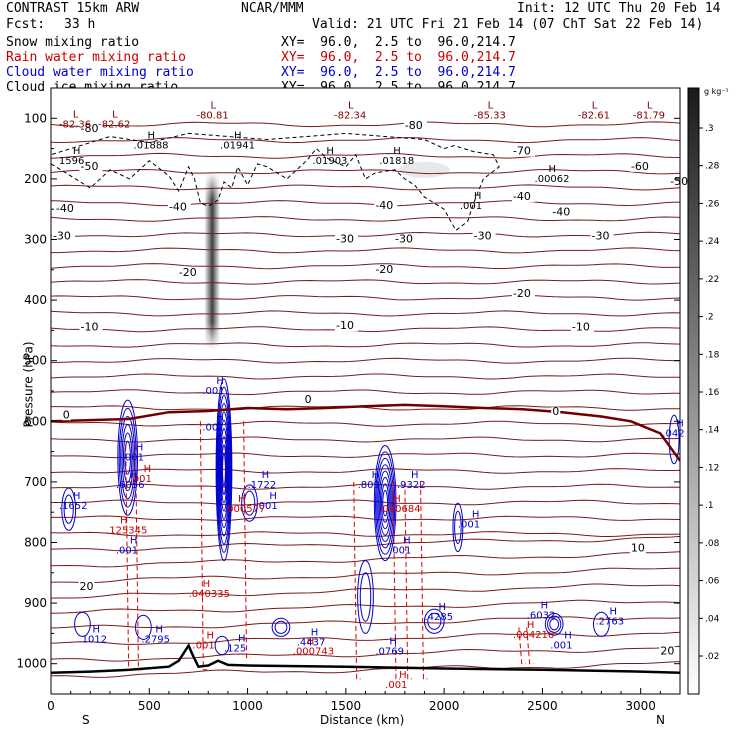  I want to click on extremum-value: .01818, so click(396, 161).